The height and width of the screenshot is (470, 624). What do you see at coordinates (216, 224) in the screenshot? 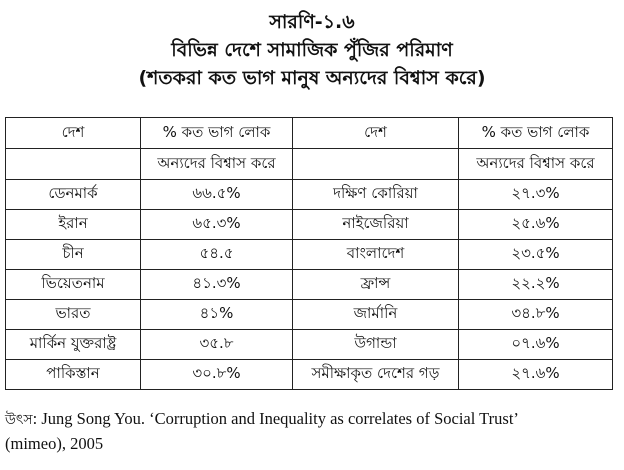
I see `percent-cell: ৬৫.৩%` at bounding box center [216, 224].